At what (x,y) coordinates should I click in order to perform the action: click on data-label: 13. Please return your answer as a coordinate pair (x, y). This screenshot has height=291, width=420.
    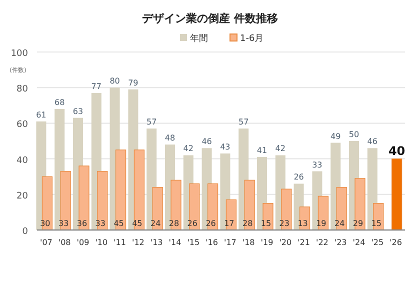
    Looking at the image, I should click on (303, 223).